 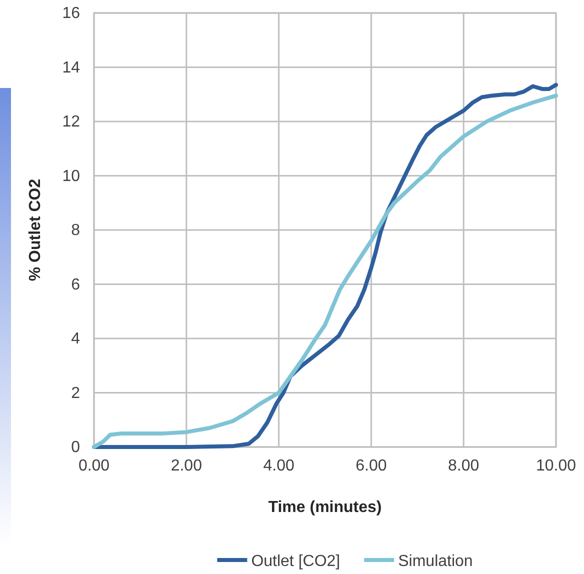 I want to click on y-tick-label: 0, so click(x=75, y=447).